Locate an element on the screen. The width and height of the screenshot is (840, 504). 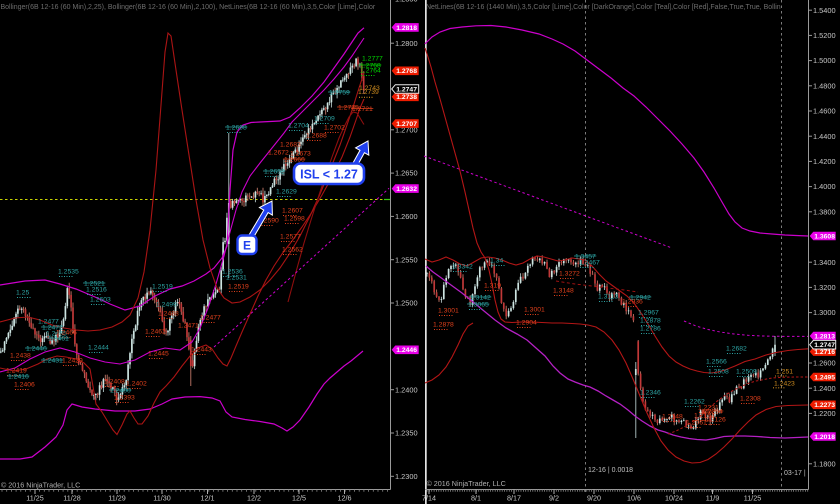
svg-text: 1.2519 is located at coordinates (162, 286).